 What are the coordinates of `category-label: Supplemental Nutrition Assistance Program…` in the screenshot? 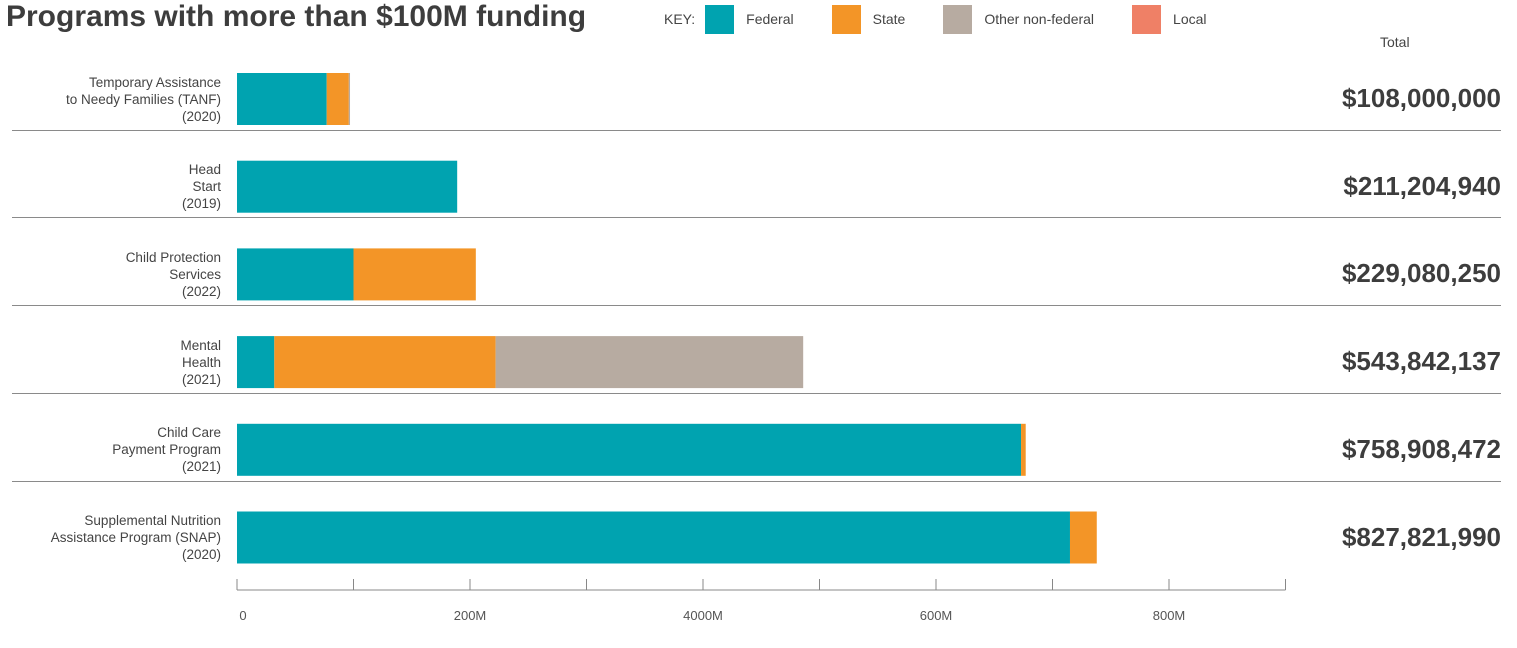 It's located at (110, 537).